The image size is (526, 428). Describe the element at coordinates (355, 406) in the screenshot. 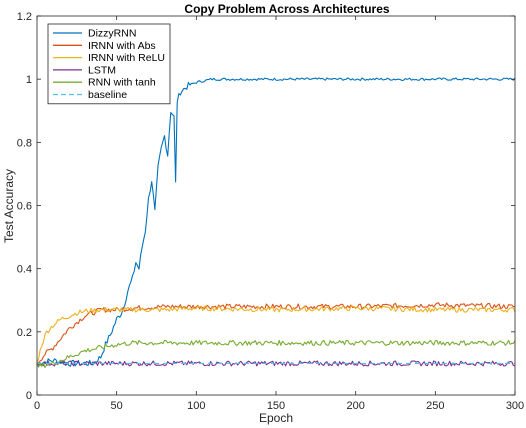

I see `x-tick-label: 200` at that location.